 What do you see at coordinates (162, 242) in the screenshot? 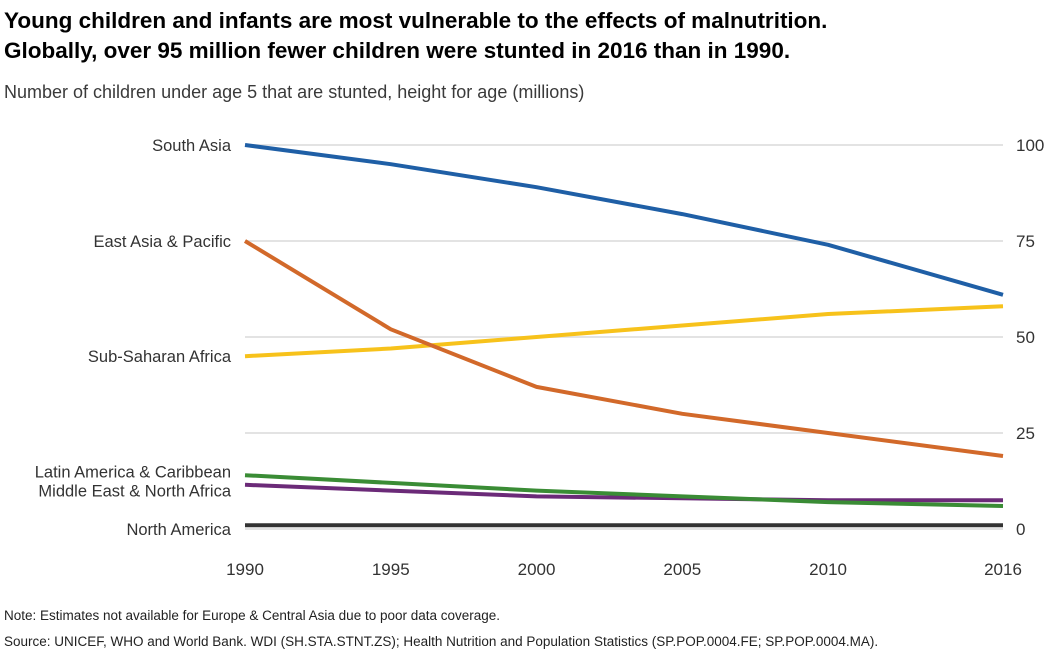
I see `series-label-east-asia-pacific: East Asia & Pacific` at bounding box center [162, 242].